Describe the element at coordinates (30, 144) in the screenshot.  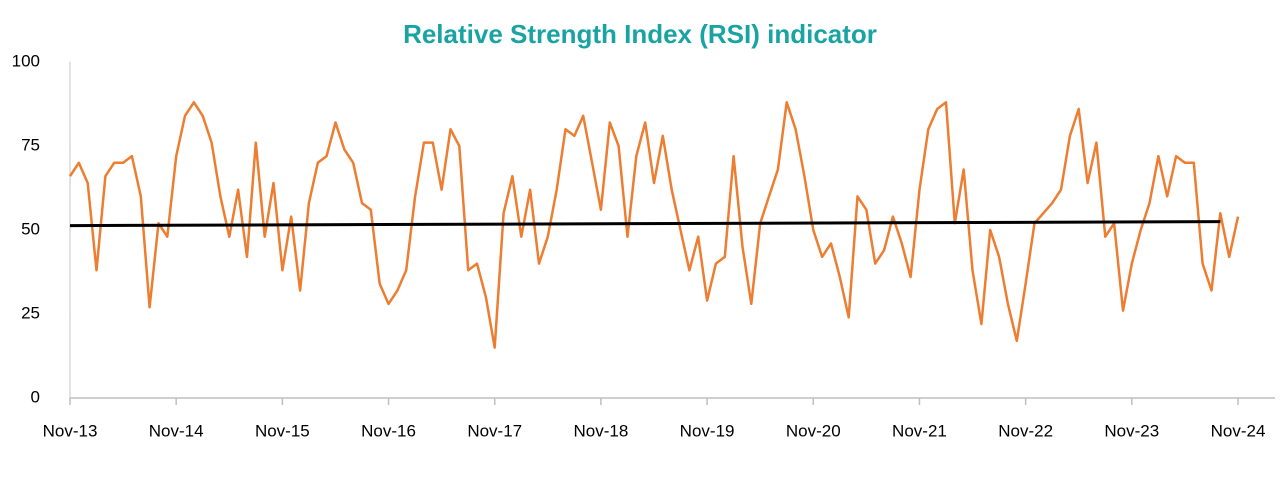
I see `y-tick-label: 75` at that location.